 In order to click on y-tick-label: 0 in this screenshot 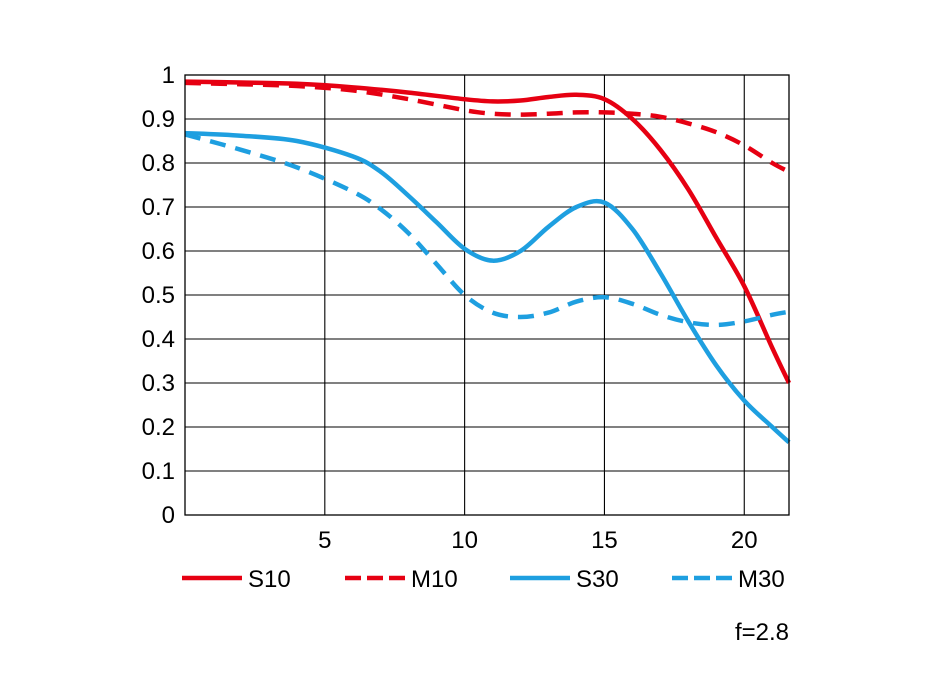, I will do `click(168, 515)`.